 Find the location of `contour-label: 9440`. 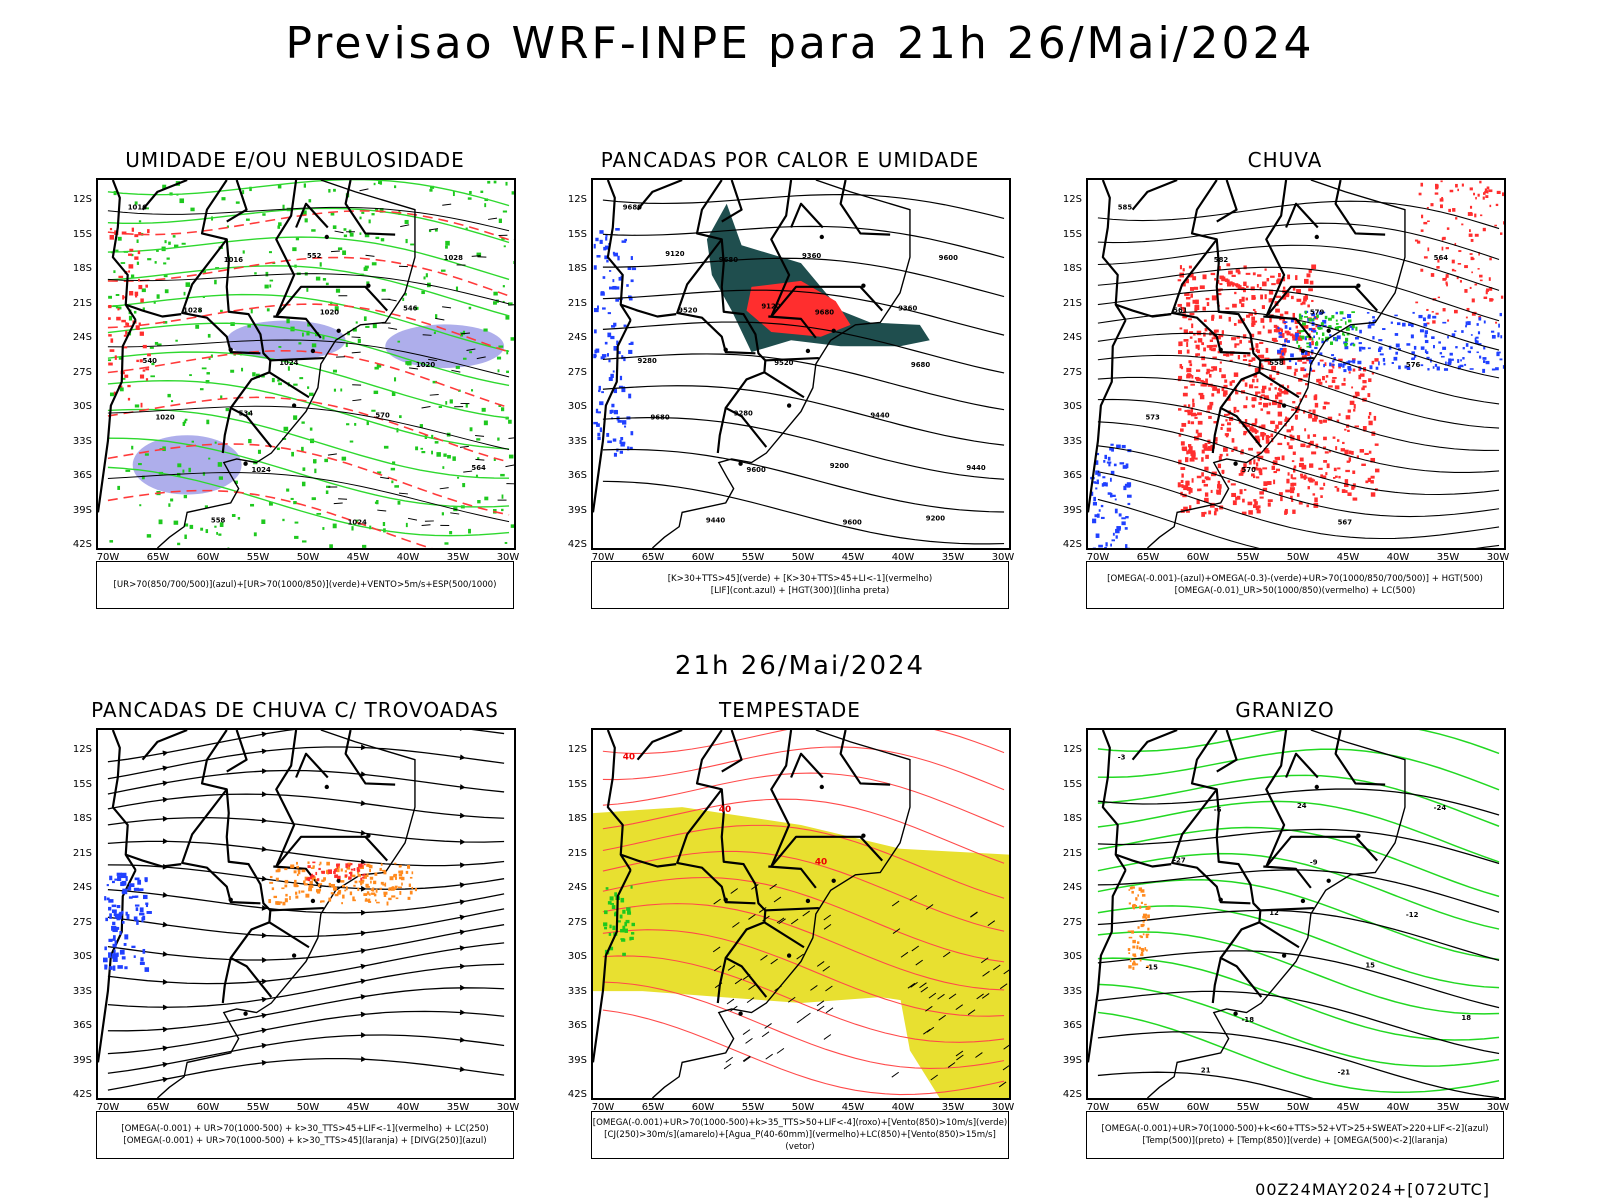

contour-label: 9440 is located at coordinates (879, 415).